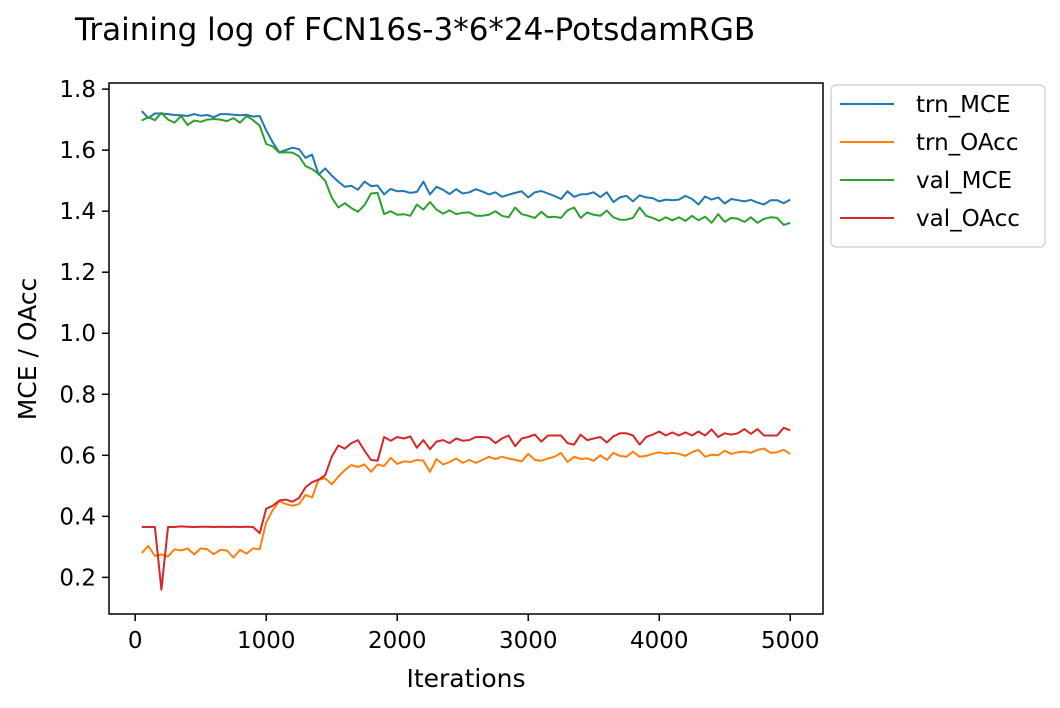 This screenshot has width=1060, height=708. Describe the element at coordinates (27, 349) in the screenshot. I see `y-axis-label: MCE / OAcc` at that location.